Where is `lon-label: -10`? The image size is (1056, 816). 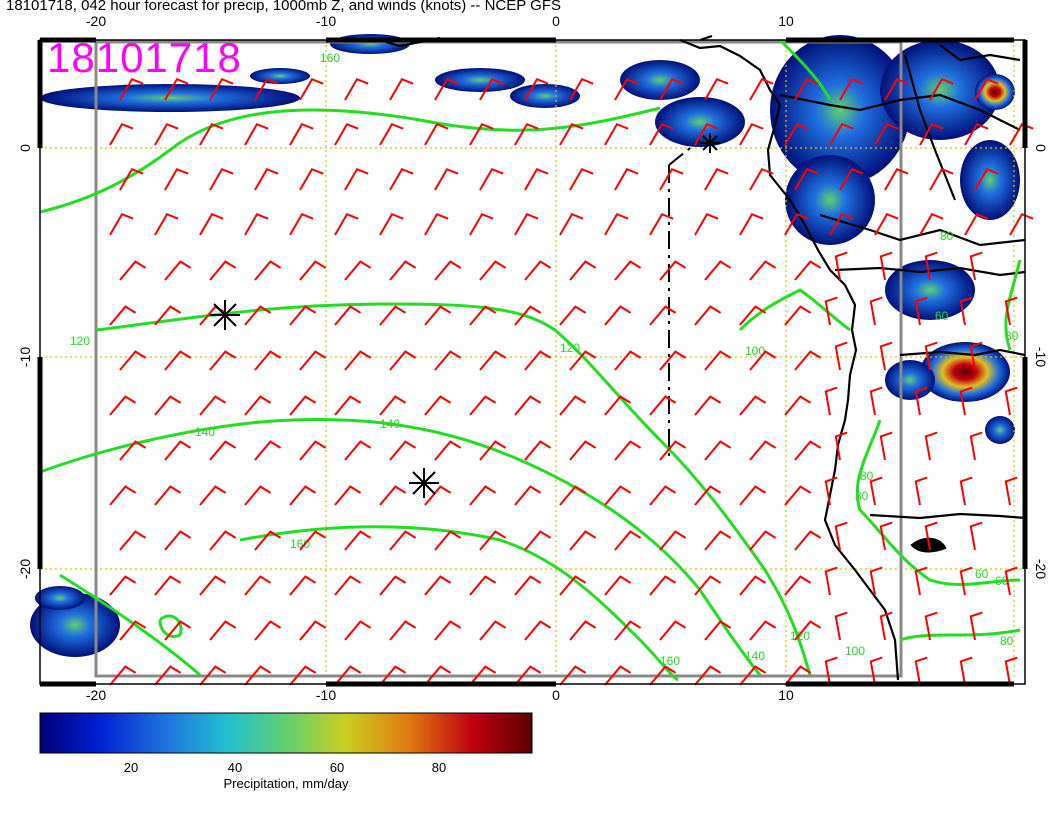 lon-label: -10 is located at coordinates (326, 21).